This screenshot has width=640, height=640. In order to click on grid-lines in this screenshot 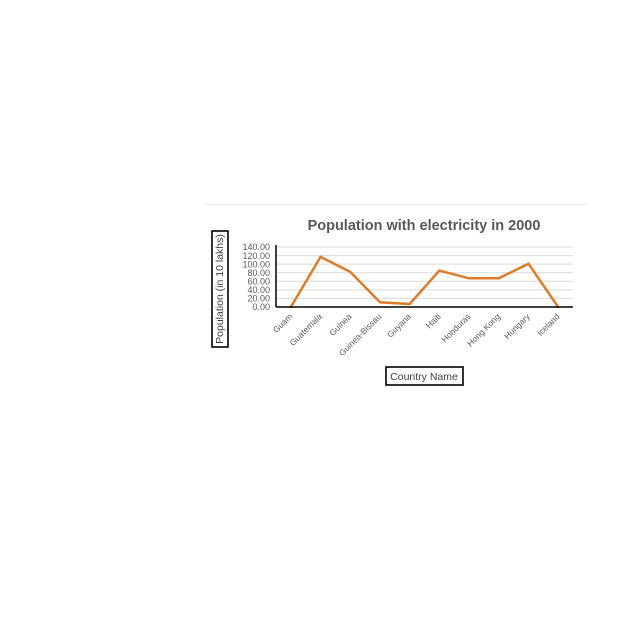, I will do `click(424, 272)`.